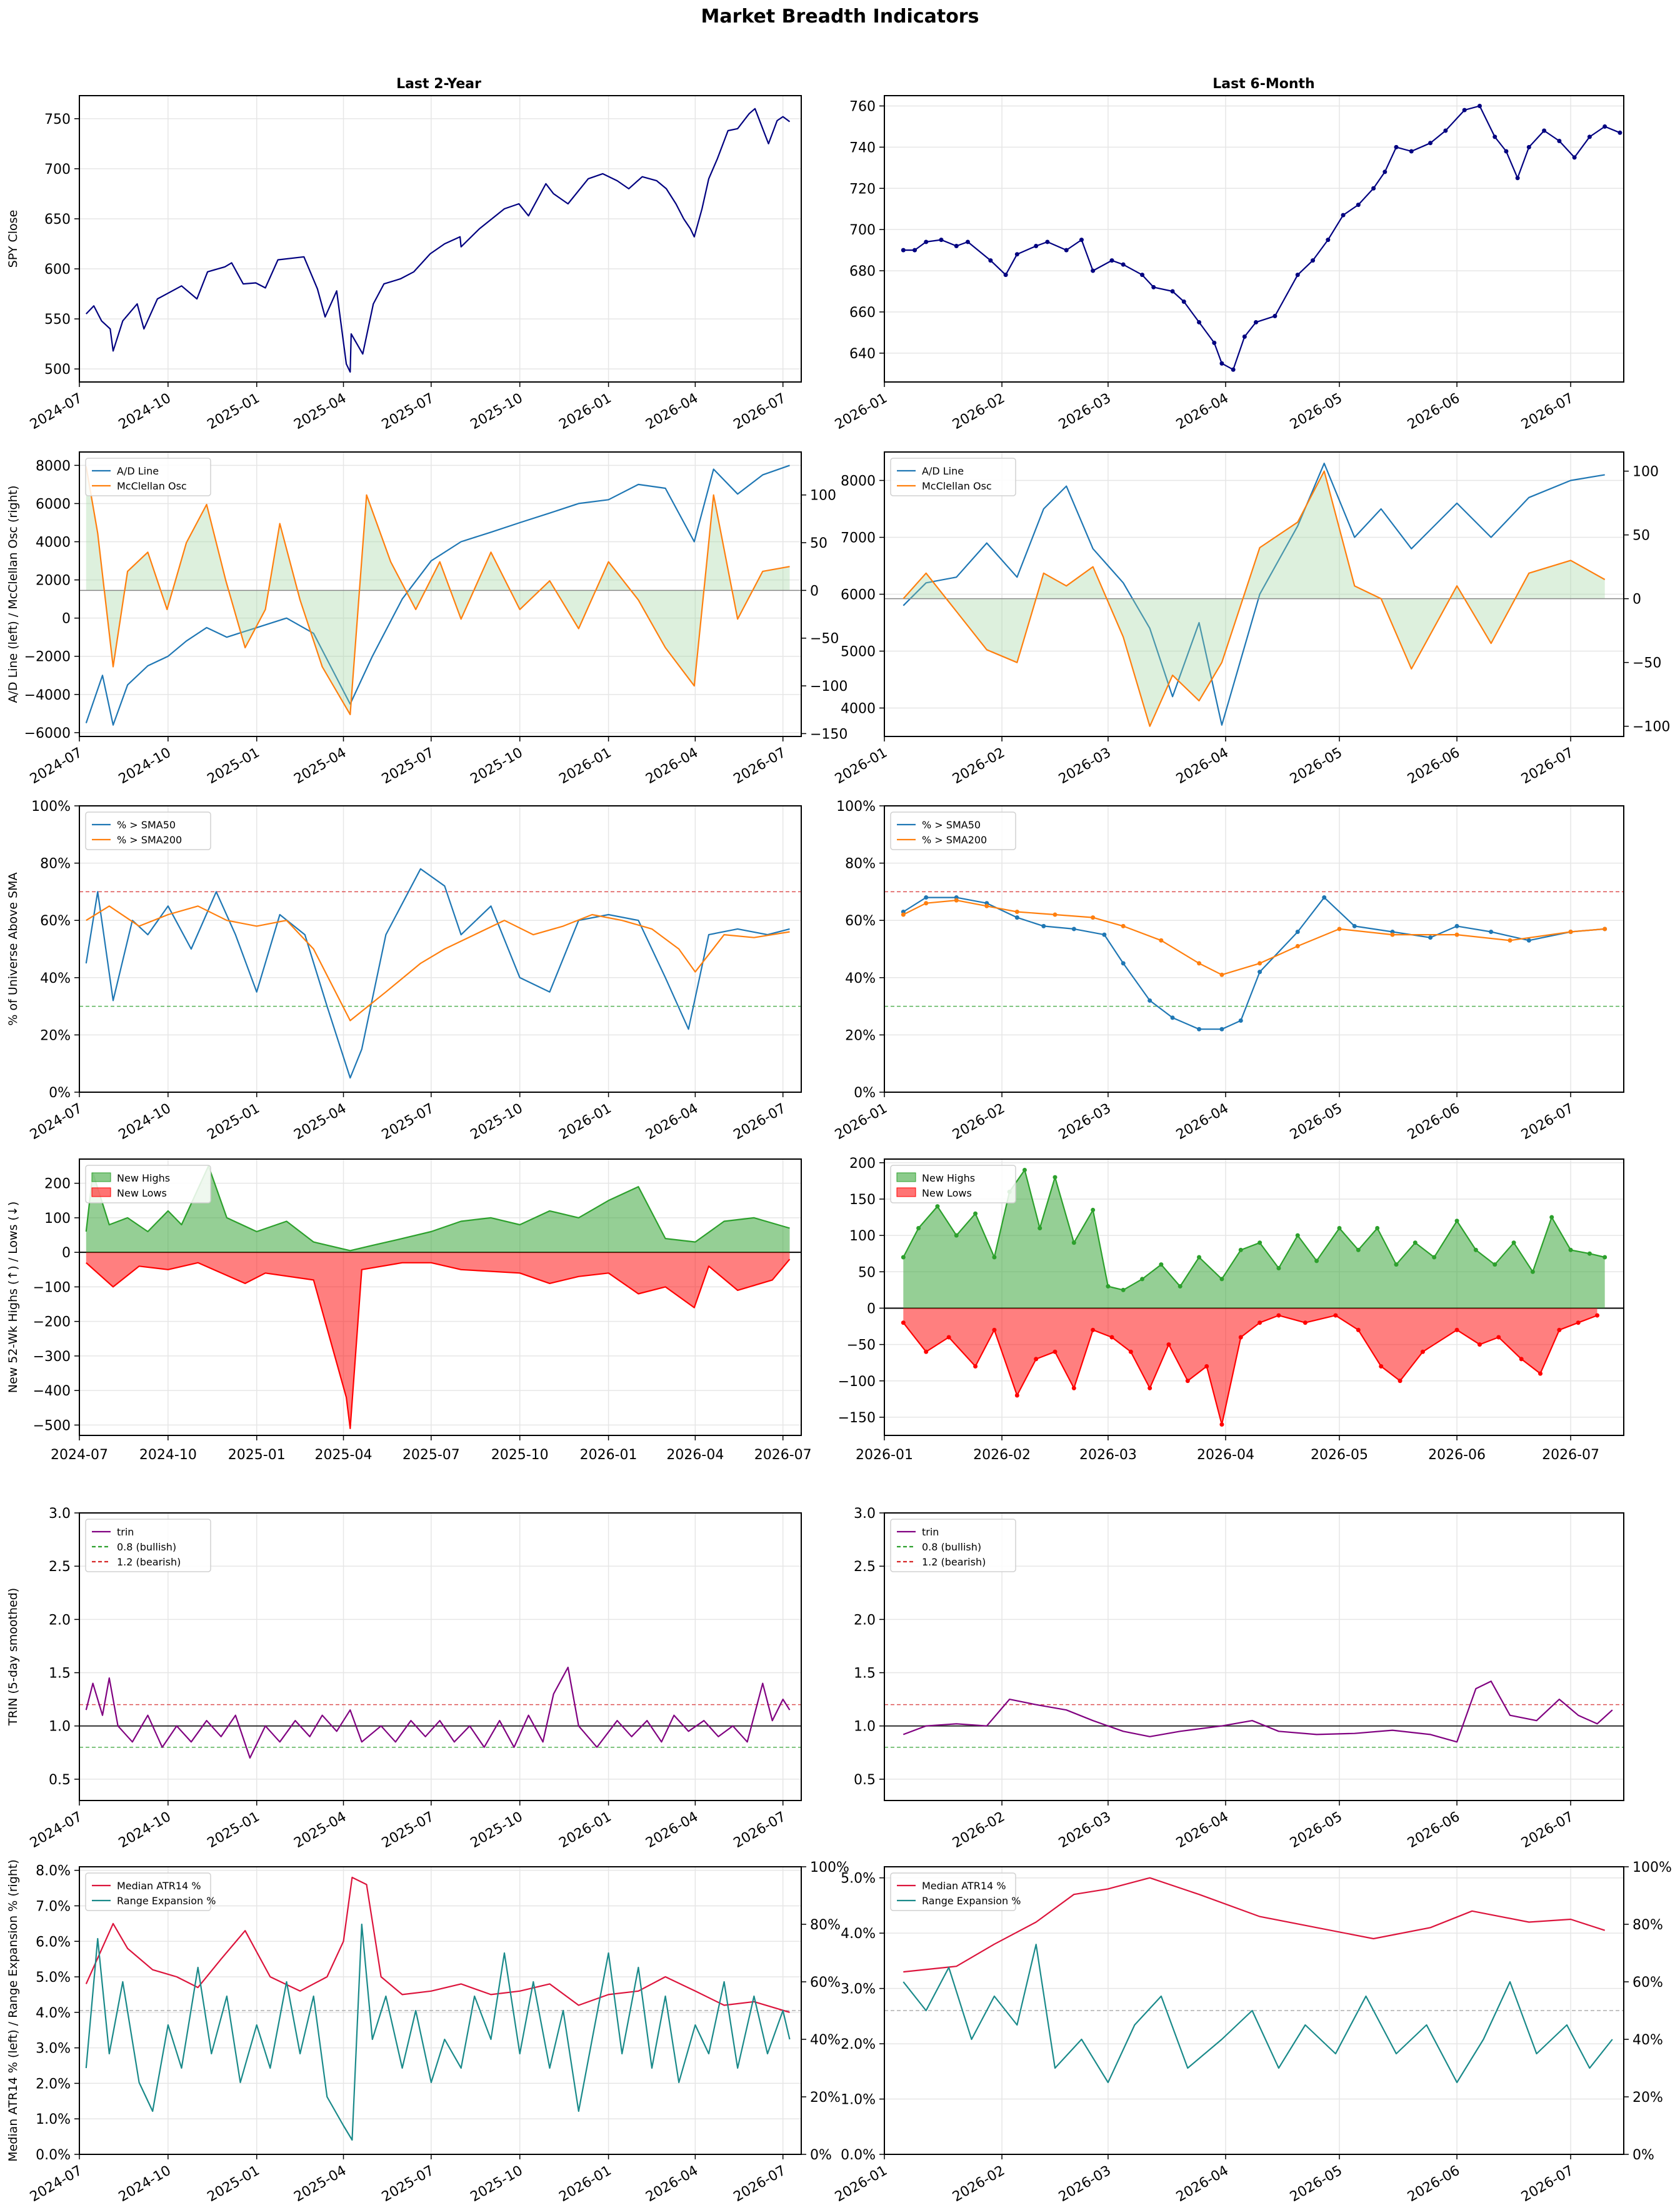  What do you see at coordinates (1263, 84) in the screenshot?
I see `column-title-right: Last 6-Month` at bounding box center [1263, 84].